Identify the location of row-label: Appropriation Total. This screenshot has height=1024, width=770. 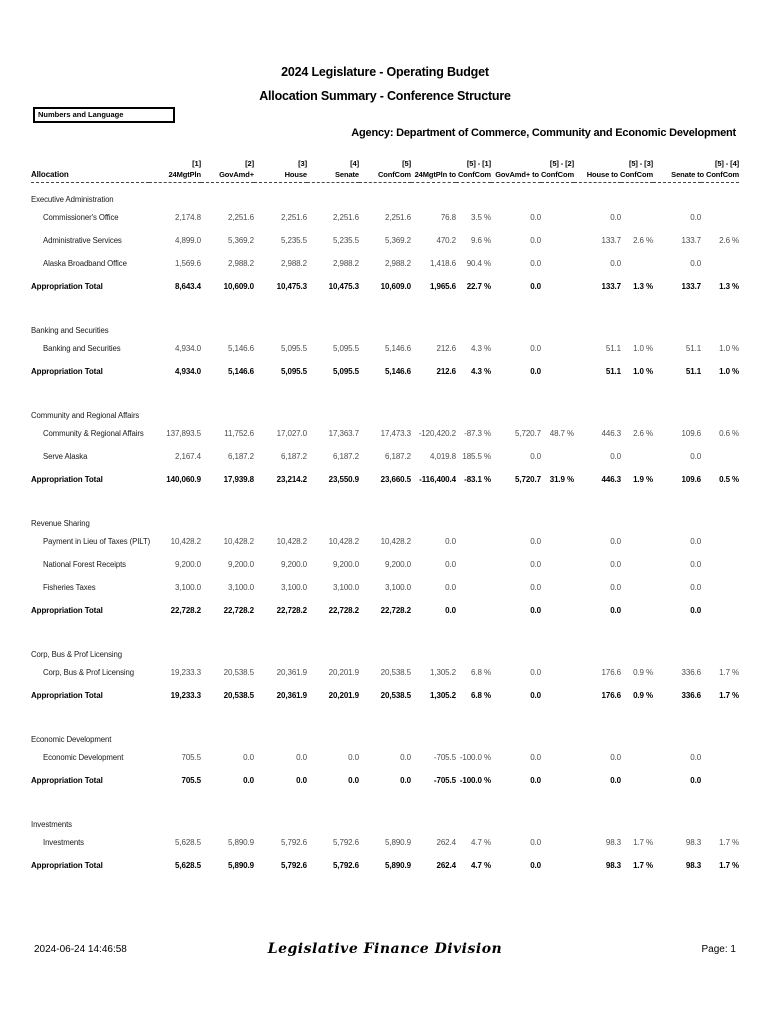
(67, 780).